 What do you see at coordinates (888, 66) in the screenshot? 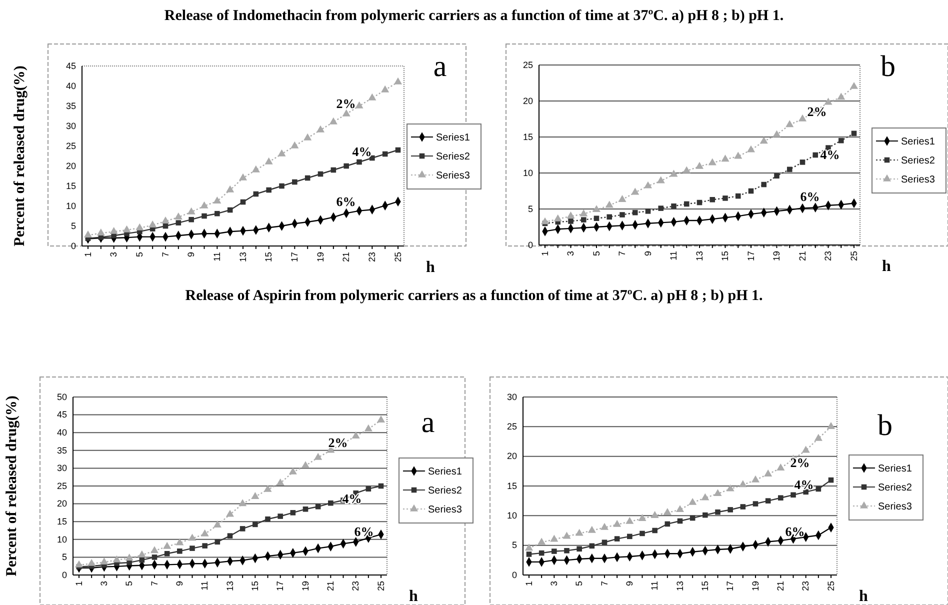
I see `text: b` at bounding box center [888, 66].